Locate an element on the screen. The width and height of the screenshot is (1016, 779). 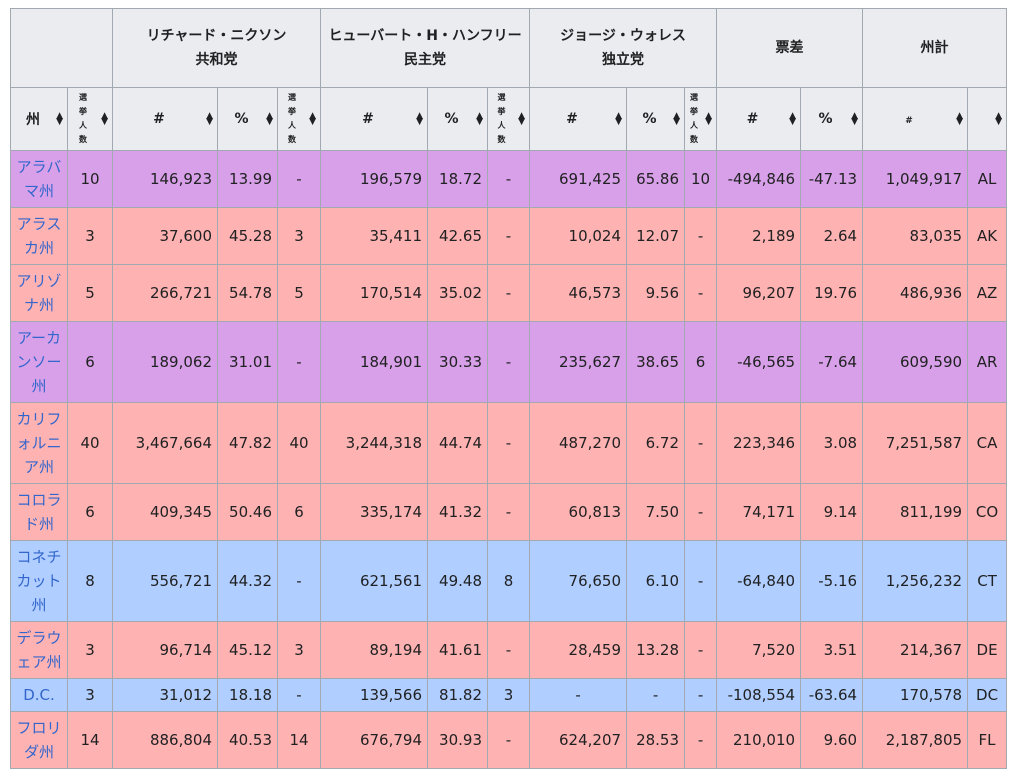
party-name: 共和党 is located at coordinates (216, 60).